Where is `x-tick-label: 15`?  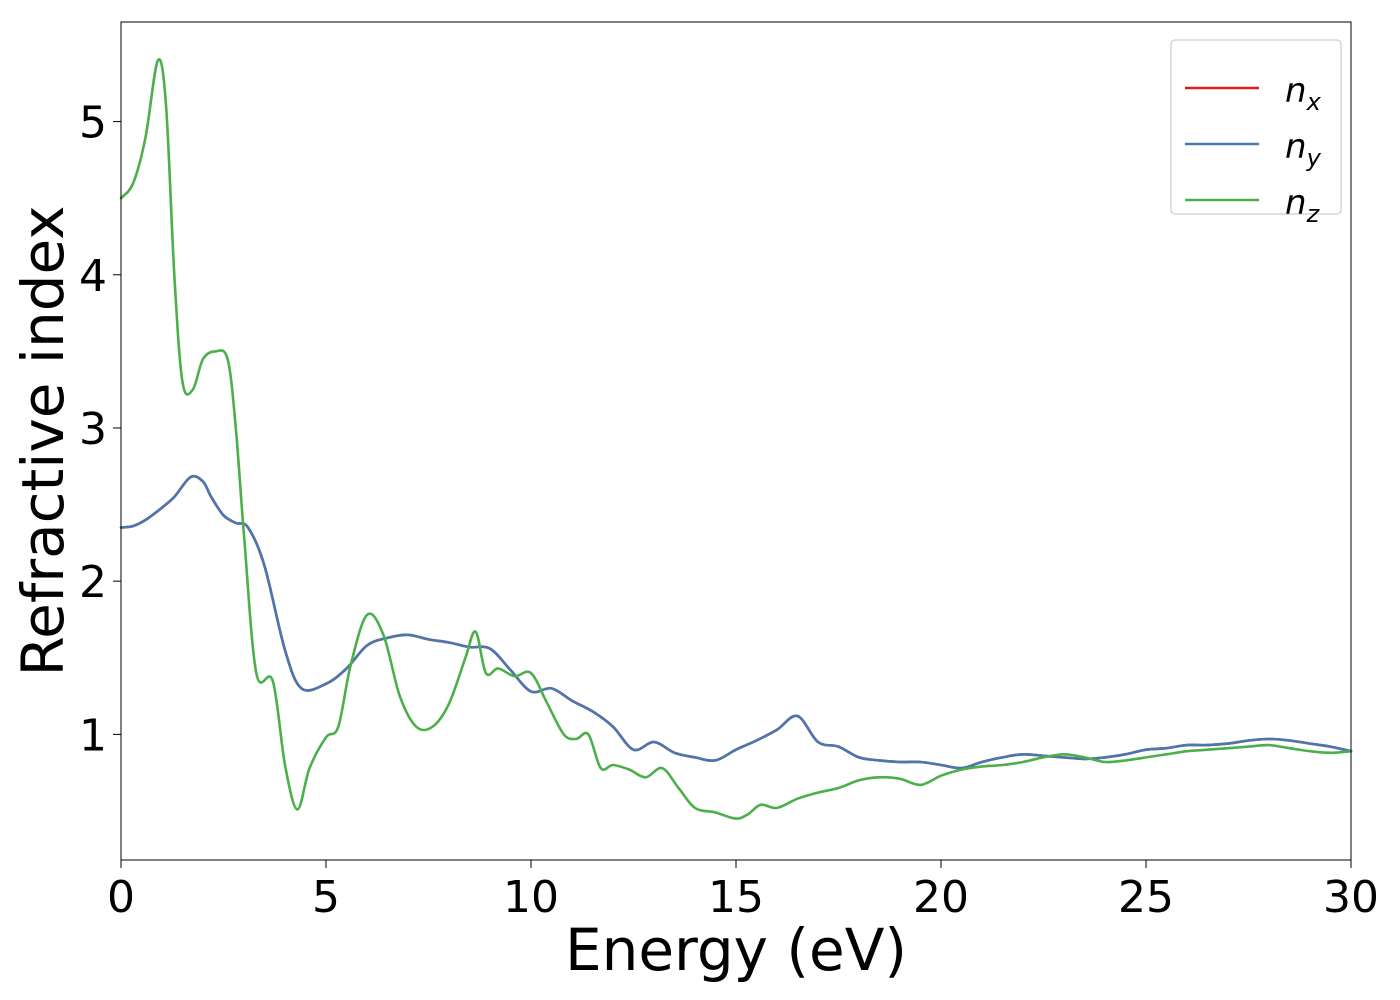 x-tick-label: 15 is located at coordinates (736, 897).